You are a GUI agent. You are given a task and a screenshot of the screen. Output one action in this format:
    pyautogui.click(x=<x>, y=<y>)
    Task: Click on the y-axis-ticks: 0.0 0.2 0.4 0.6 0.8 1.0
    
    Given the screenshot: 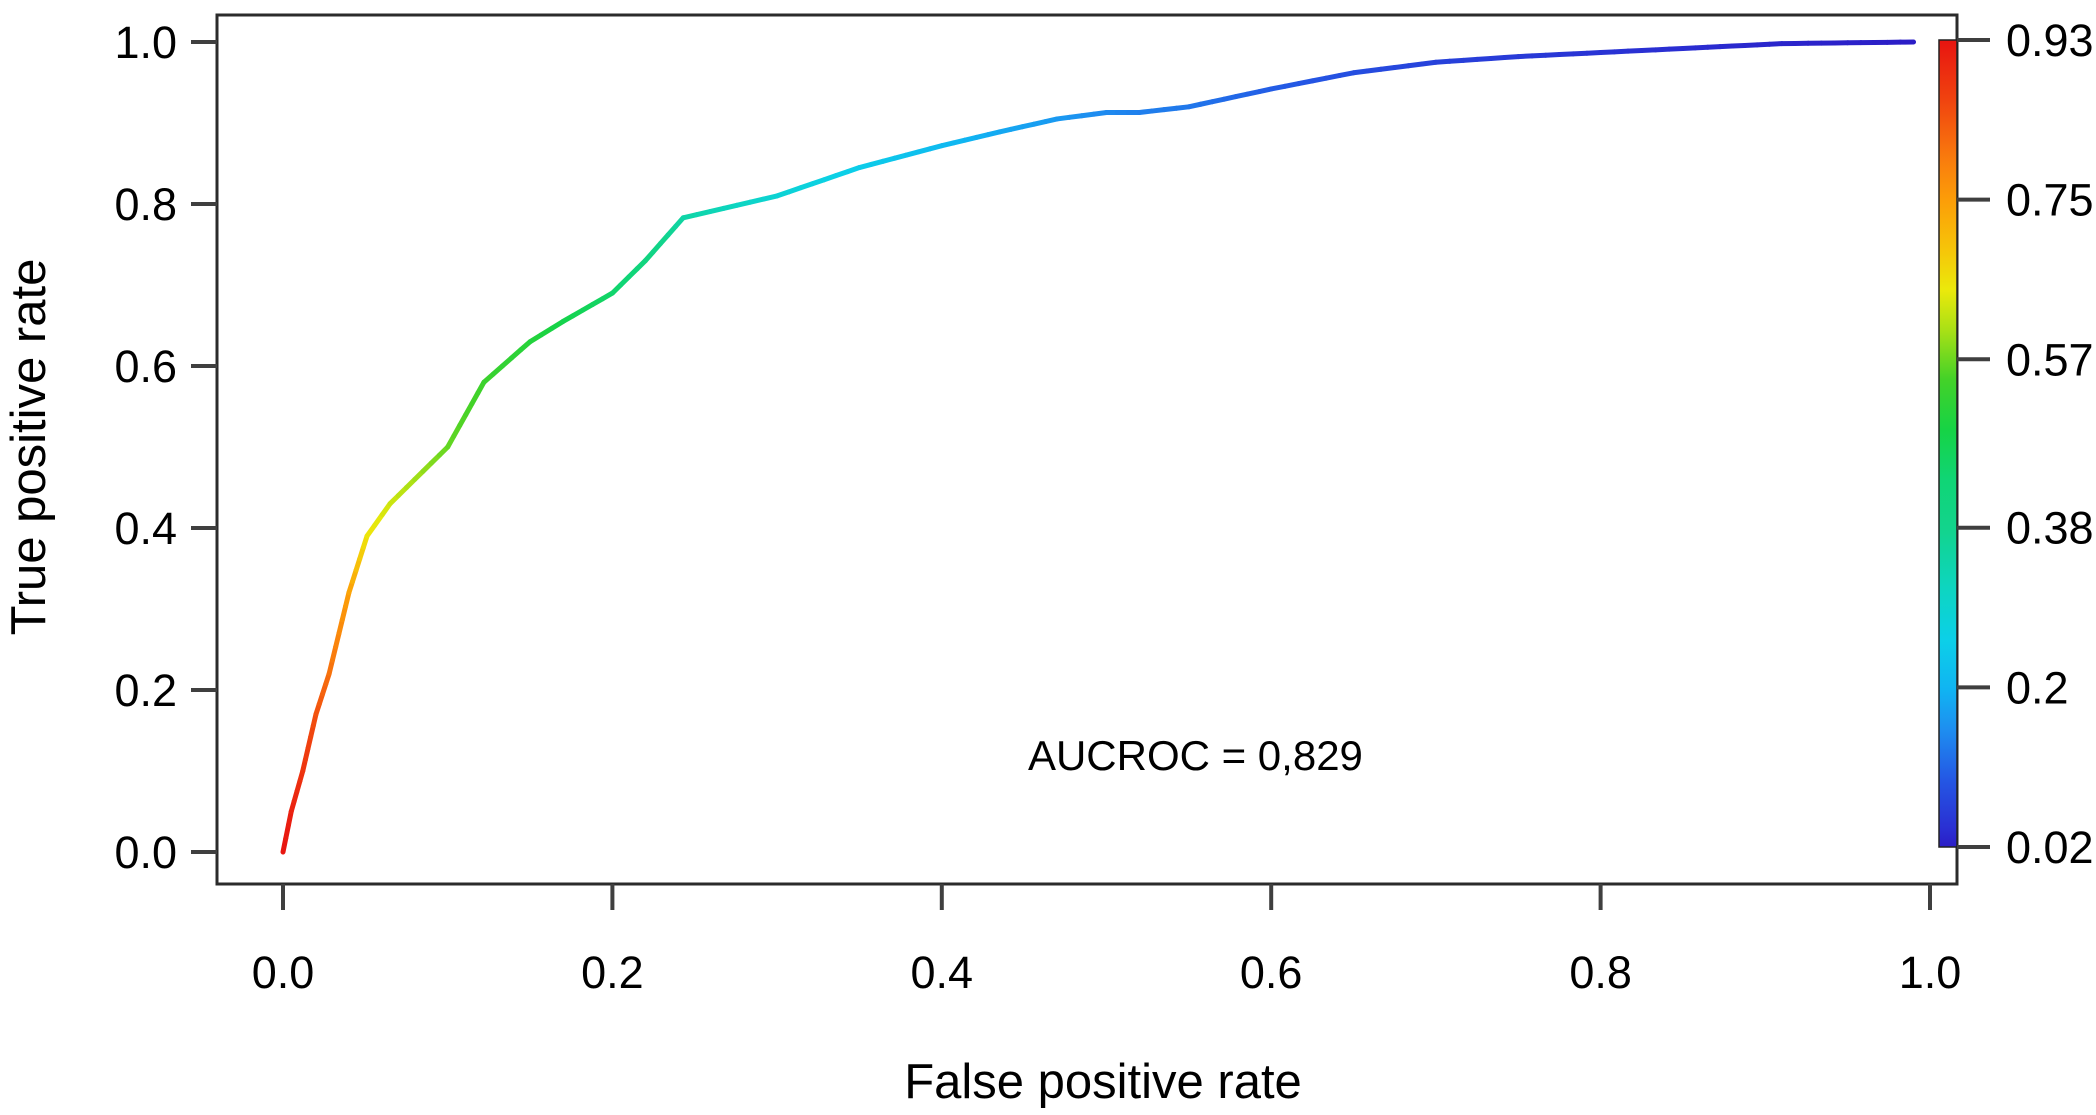 What is the action you would take?
    pyautogui.click(x=165, y=447)
    